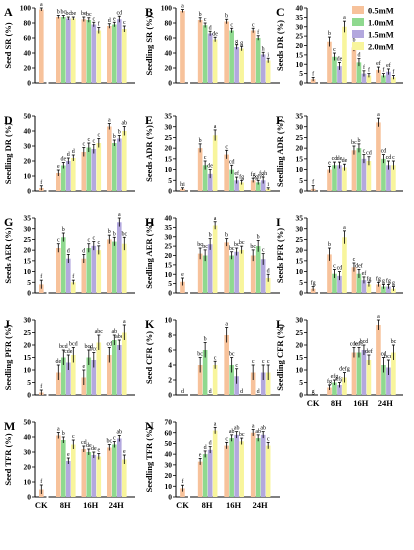  I want to click on y-tick-label: 70, so click(169, 422).